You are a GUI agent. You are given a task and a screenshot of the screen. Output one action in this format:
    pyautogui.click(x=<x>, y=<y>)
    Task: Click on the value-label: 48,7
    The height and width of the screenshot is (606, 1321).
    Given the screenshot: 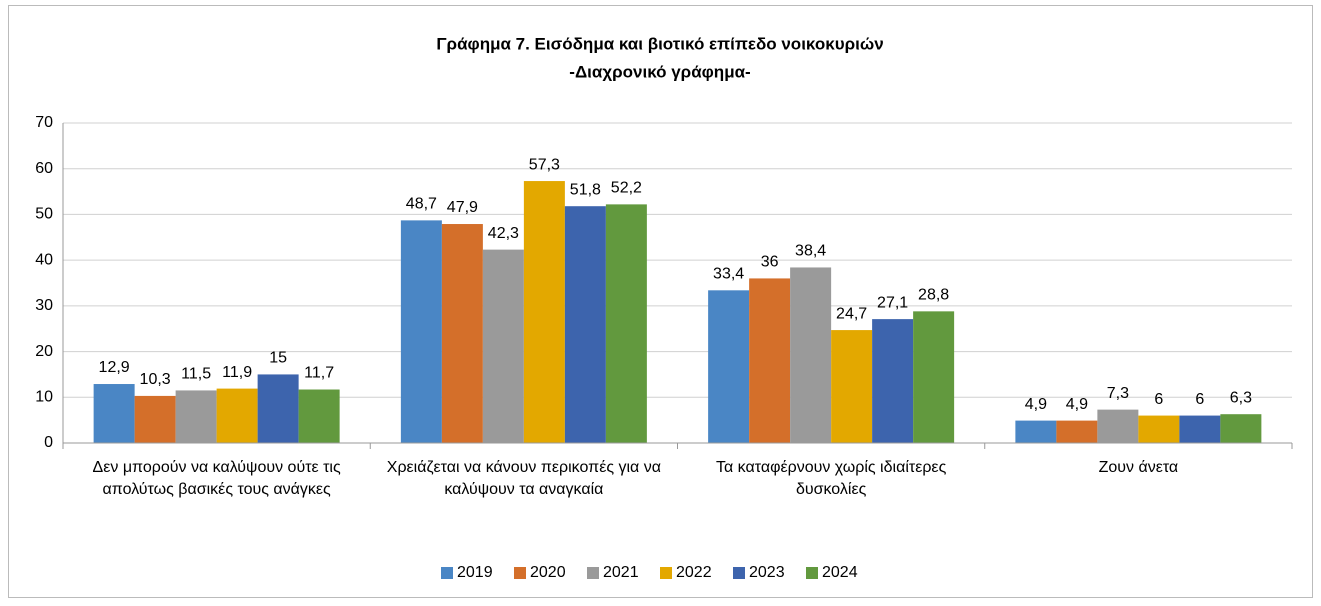 What is the action you would take?
    pyautogui.click(x=421, y=204)
    